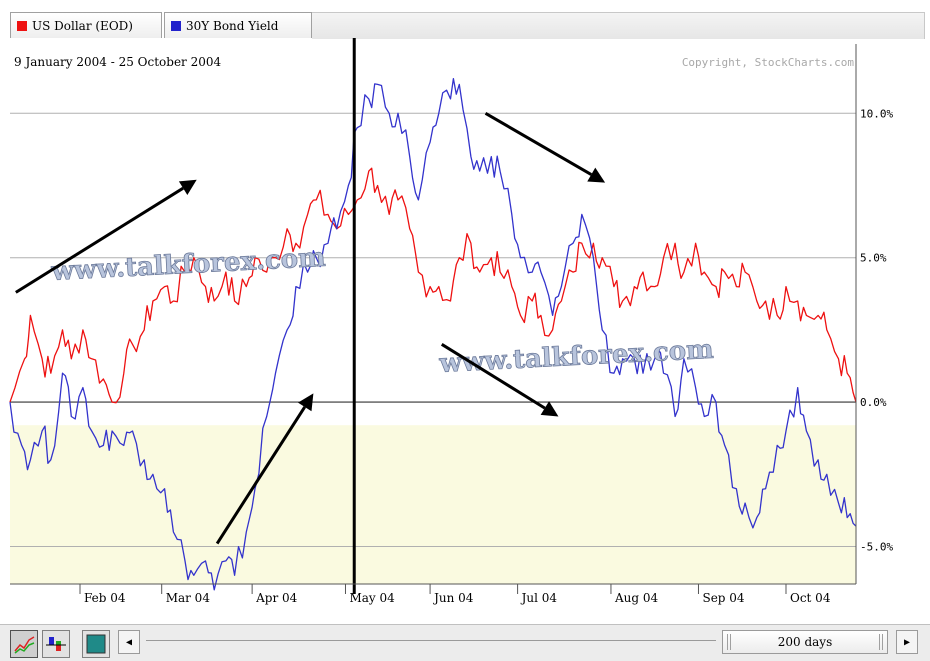 This screenshot has width=930, height=661. I want to click on y-tick-label: 10.0%, so click(876, 113).